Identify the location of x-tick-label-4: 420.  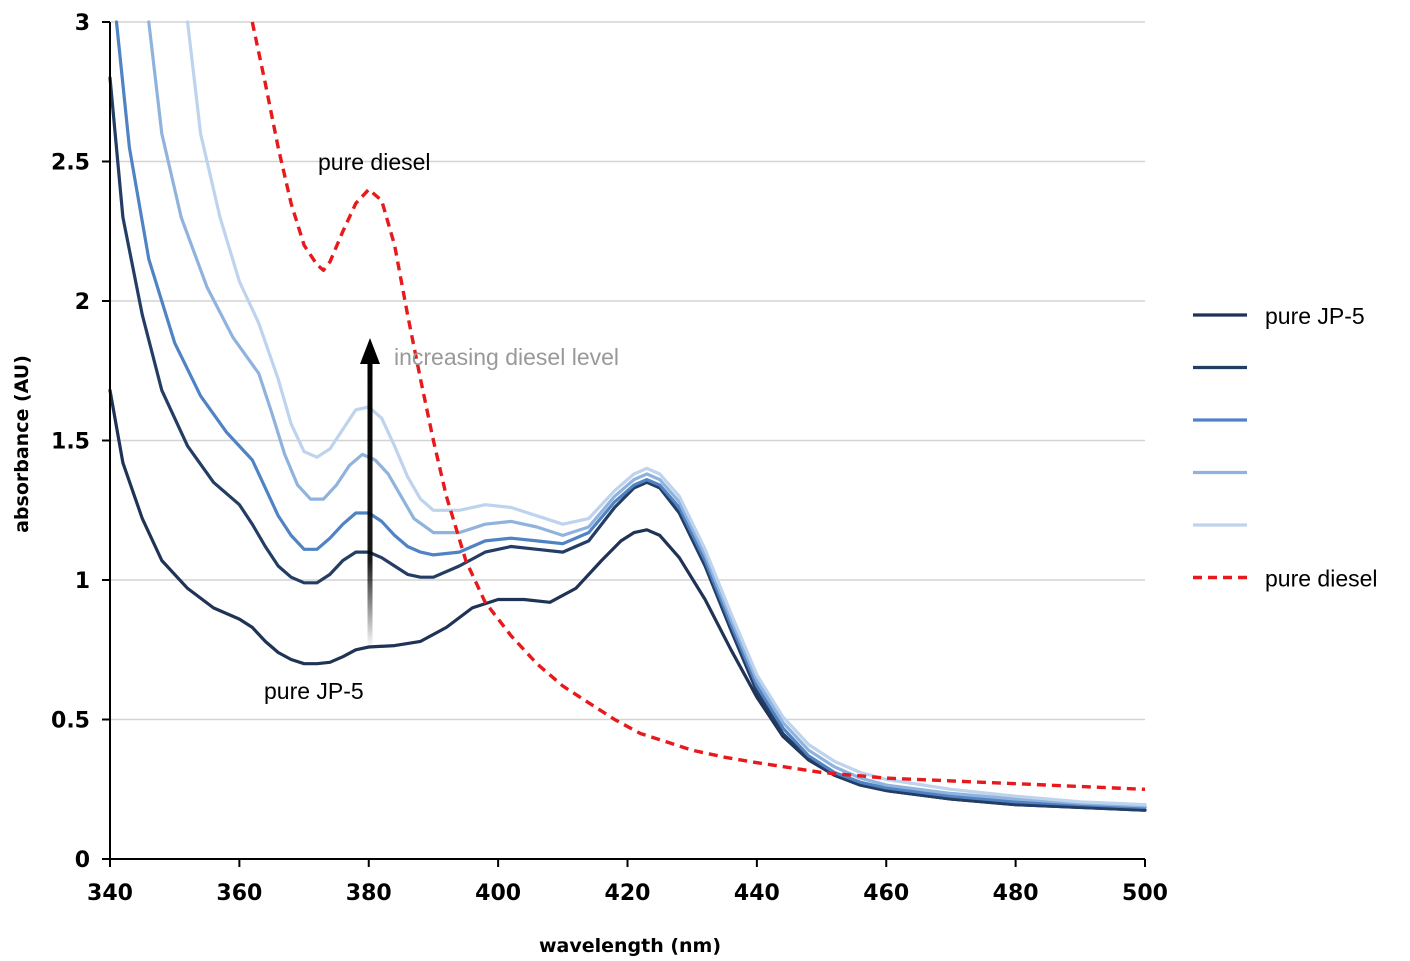
(628, 893).